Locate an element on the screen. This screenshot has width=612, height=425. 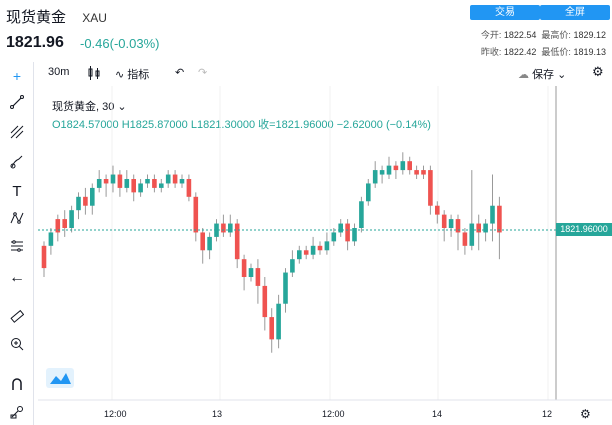
back-arrow-icon: ← is located at coordinates (17, 277).